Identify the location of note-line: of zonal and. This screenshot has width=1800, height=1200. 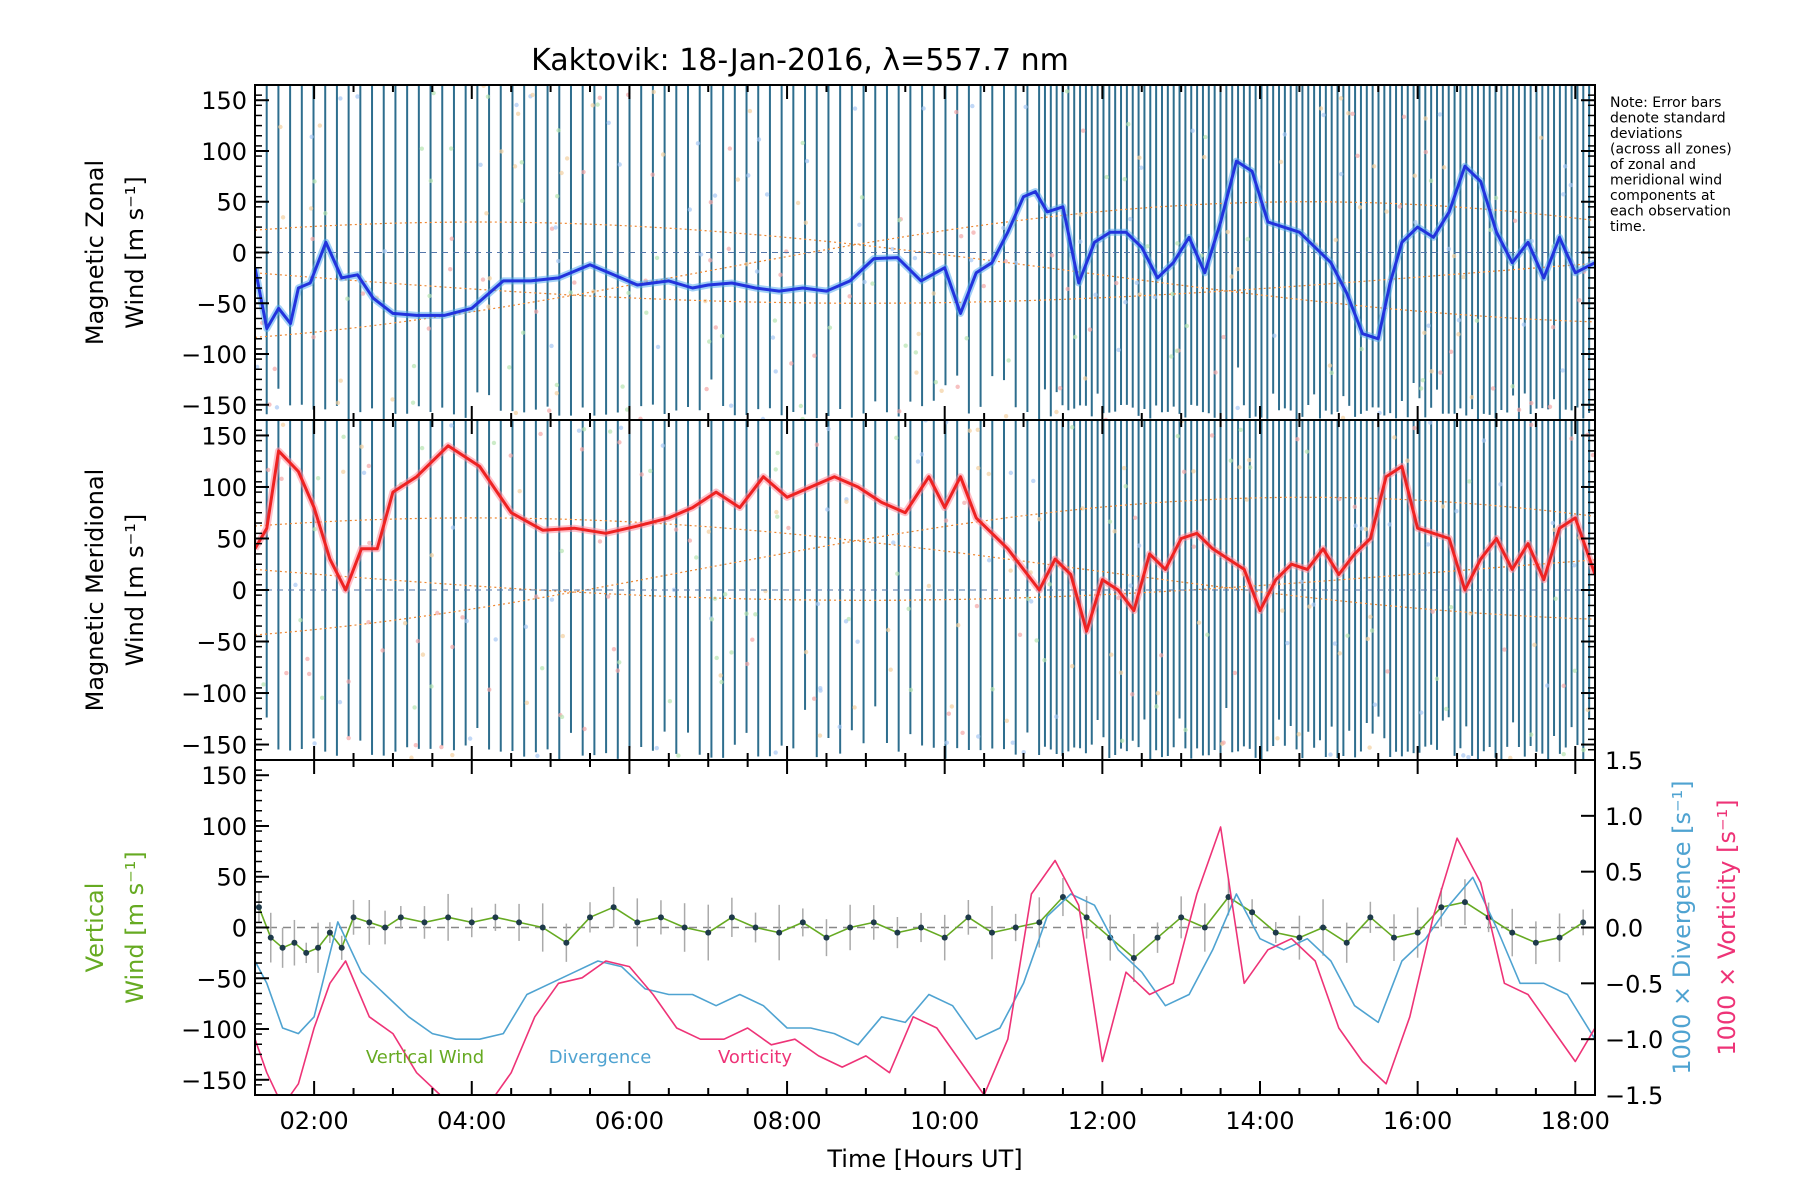
(1653, 165).